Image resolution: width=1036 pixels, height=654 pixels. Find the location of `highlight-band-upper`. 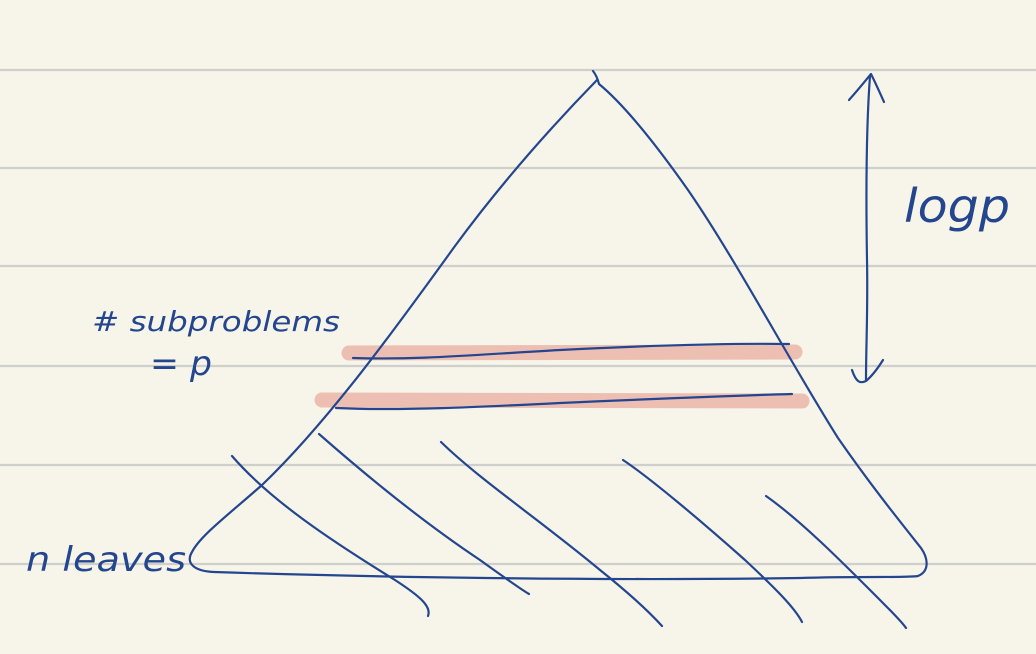

highlight-band-upper is located at coordinates (572, 352).